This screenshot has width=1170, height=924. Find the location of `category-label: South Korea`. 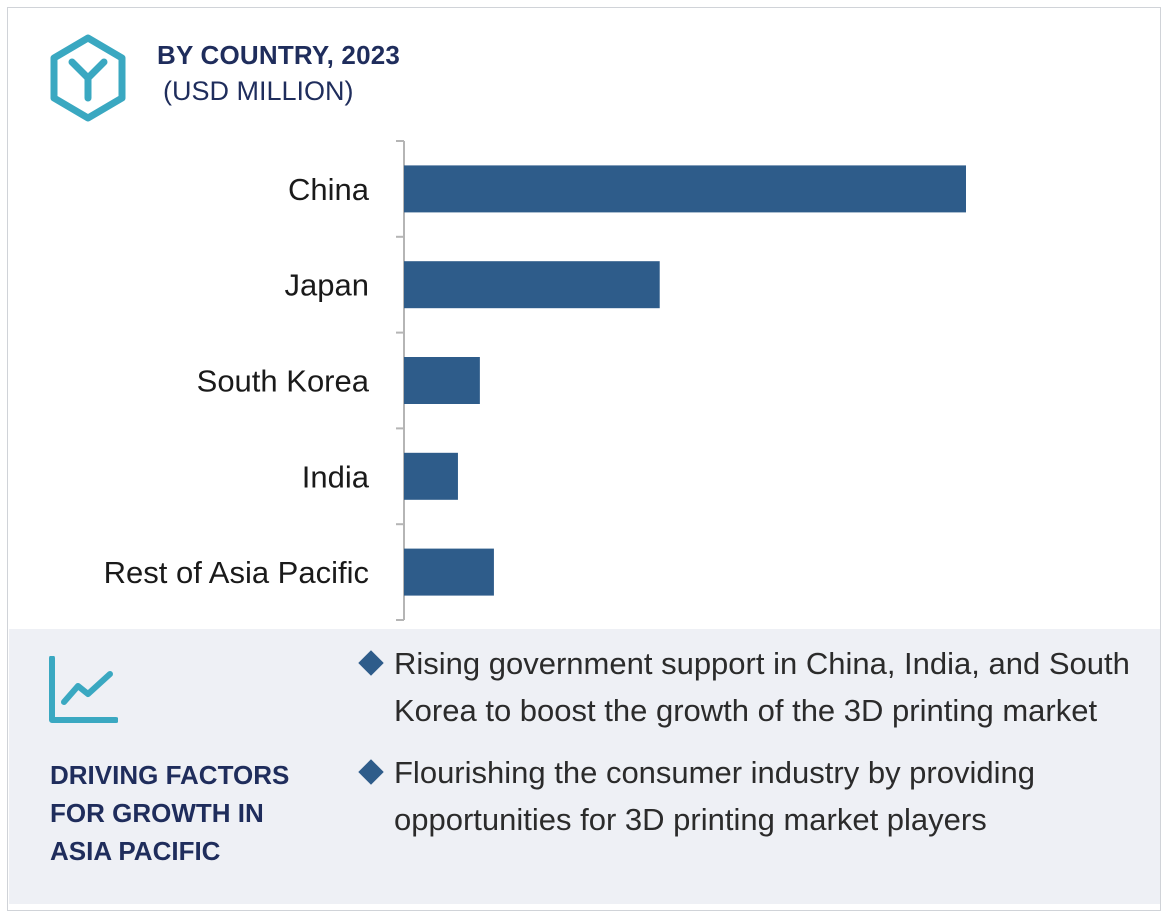

category-label: South Korea is located at coordinates (283, 381).